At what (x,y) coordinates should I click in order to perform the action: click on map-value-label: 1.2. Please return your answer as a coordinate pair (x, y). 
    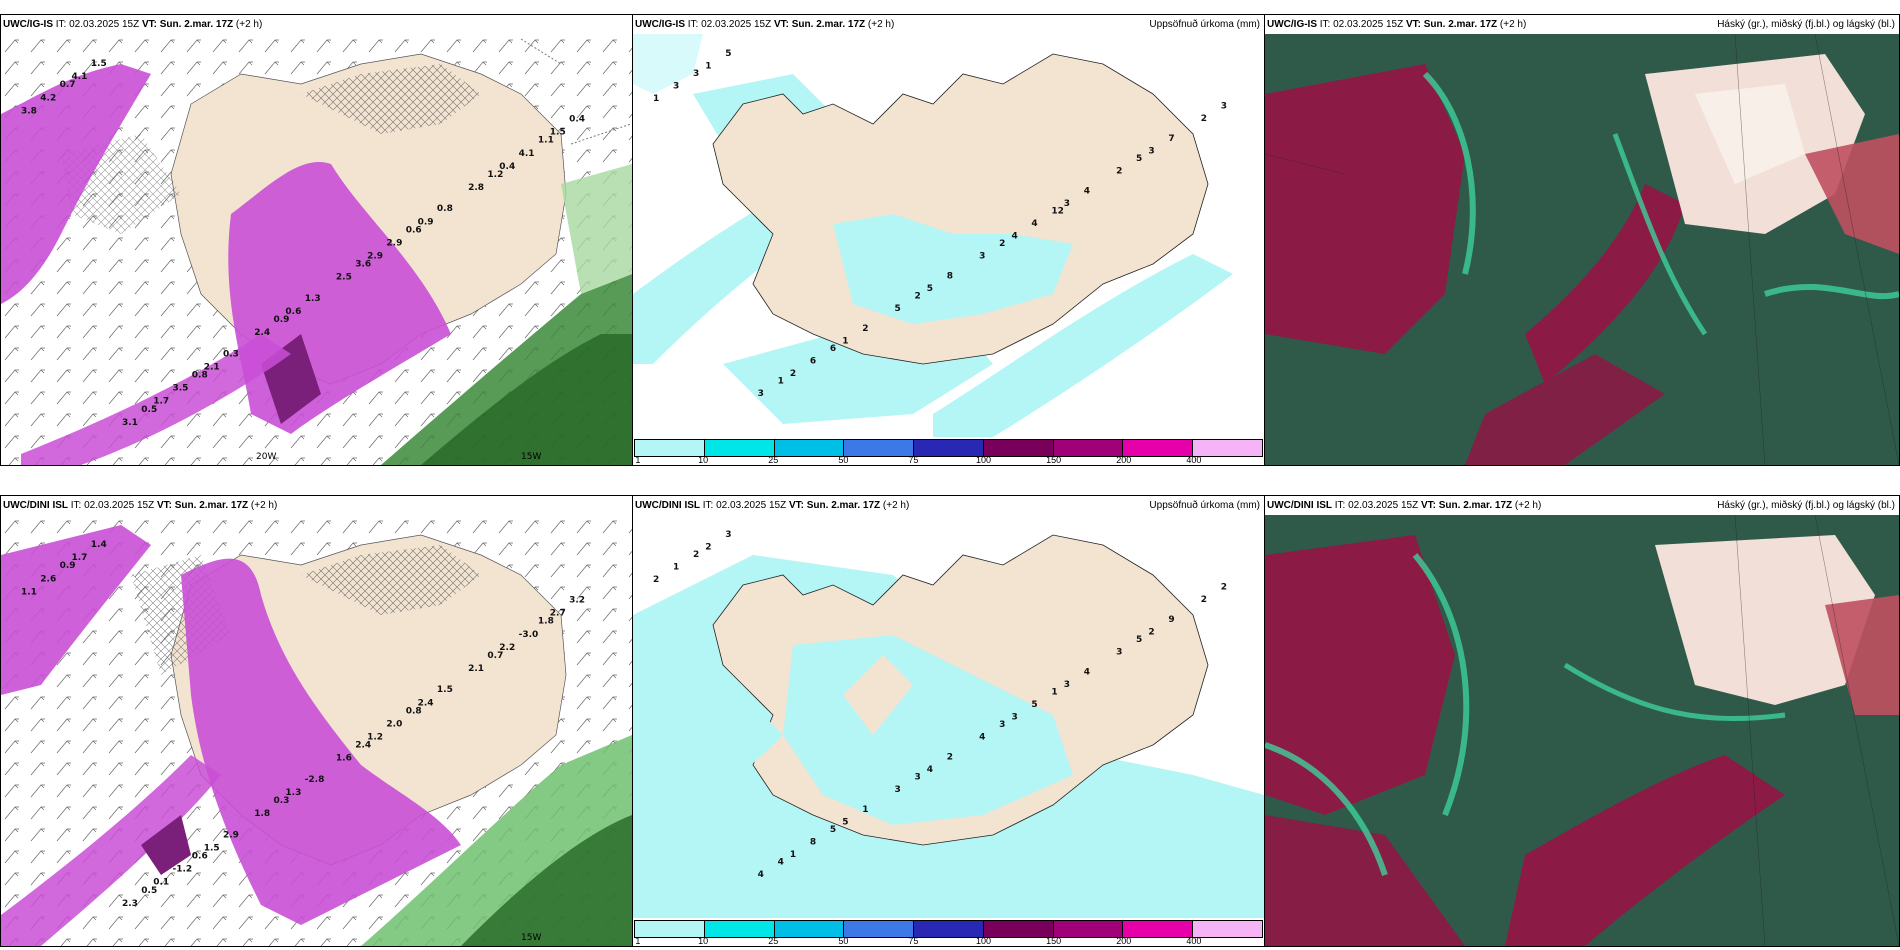
    Looking at the image, I should click on (495, 175).